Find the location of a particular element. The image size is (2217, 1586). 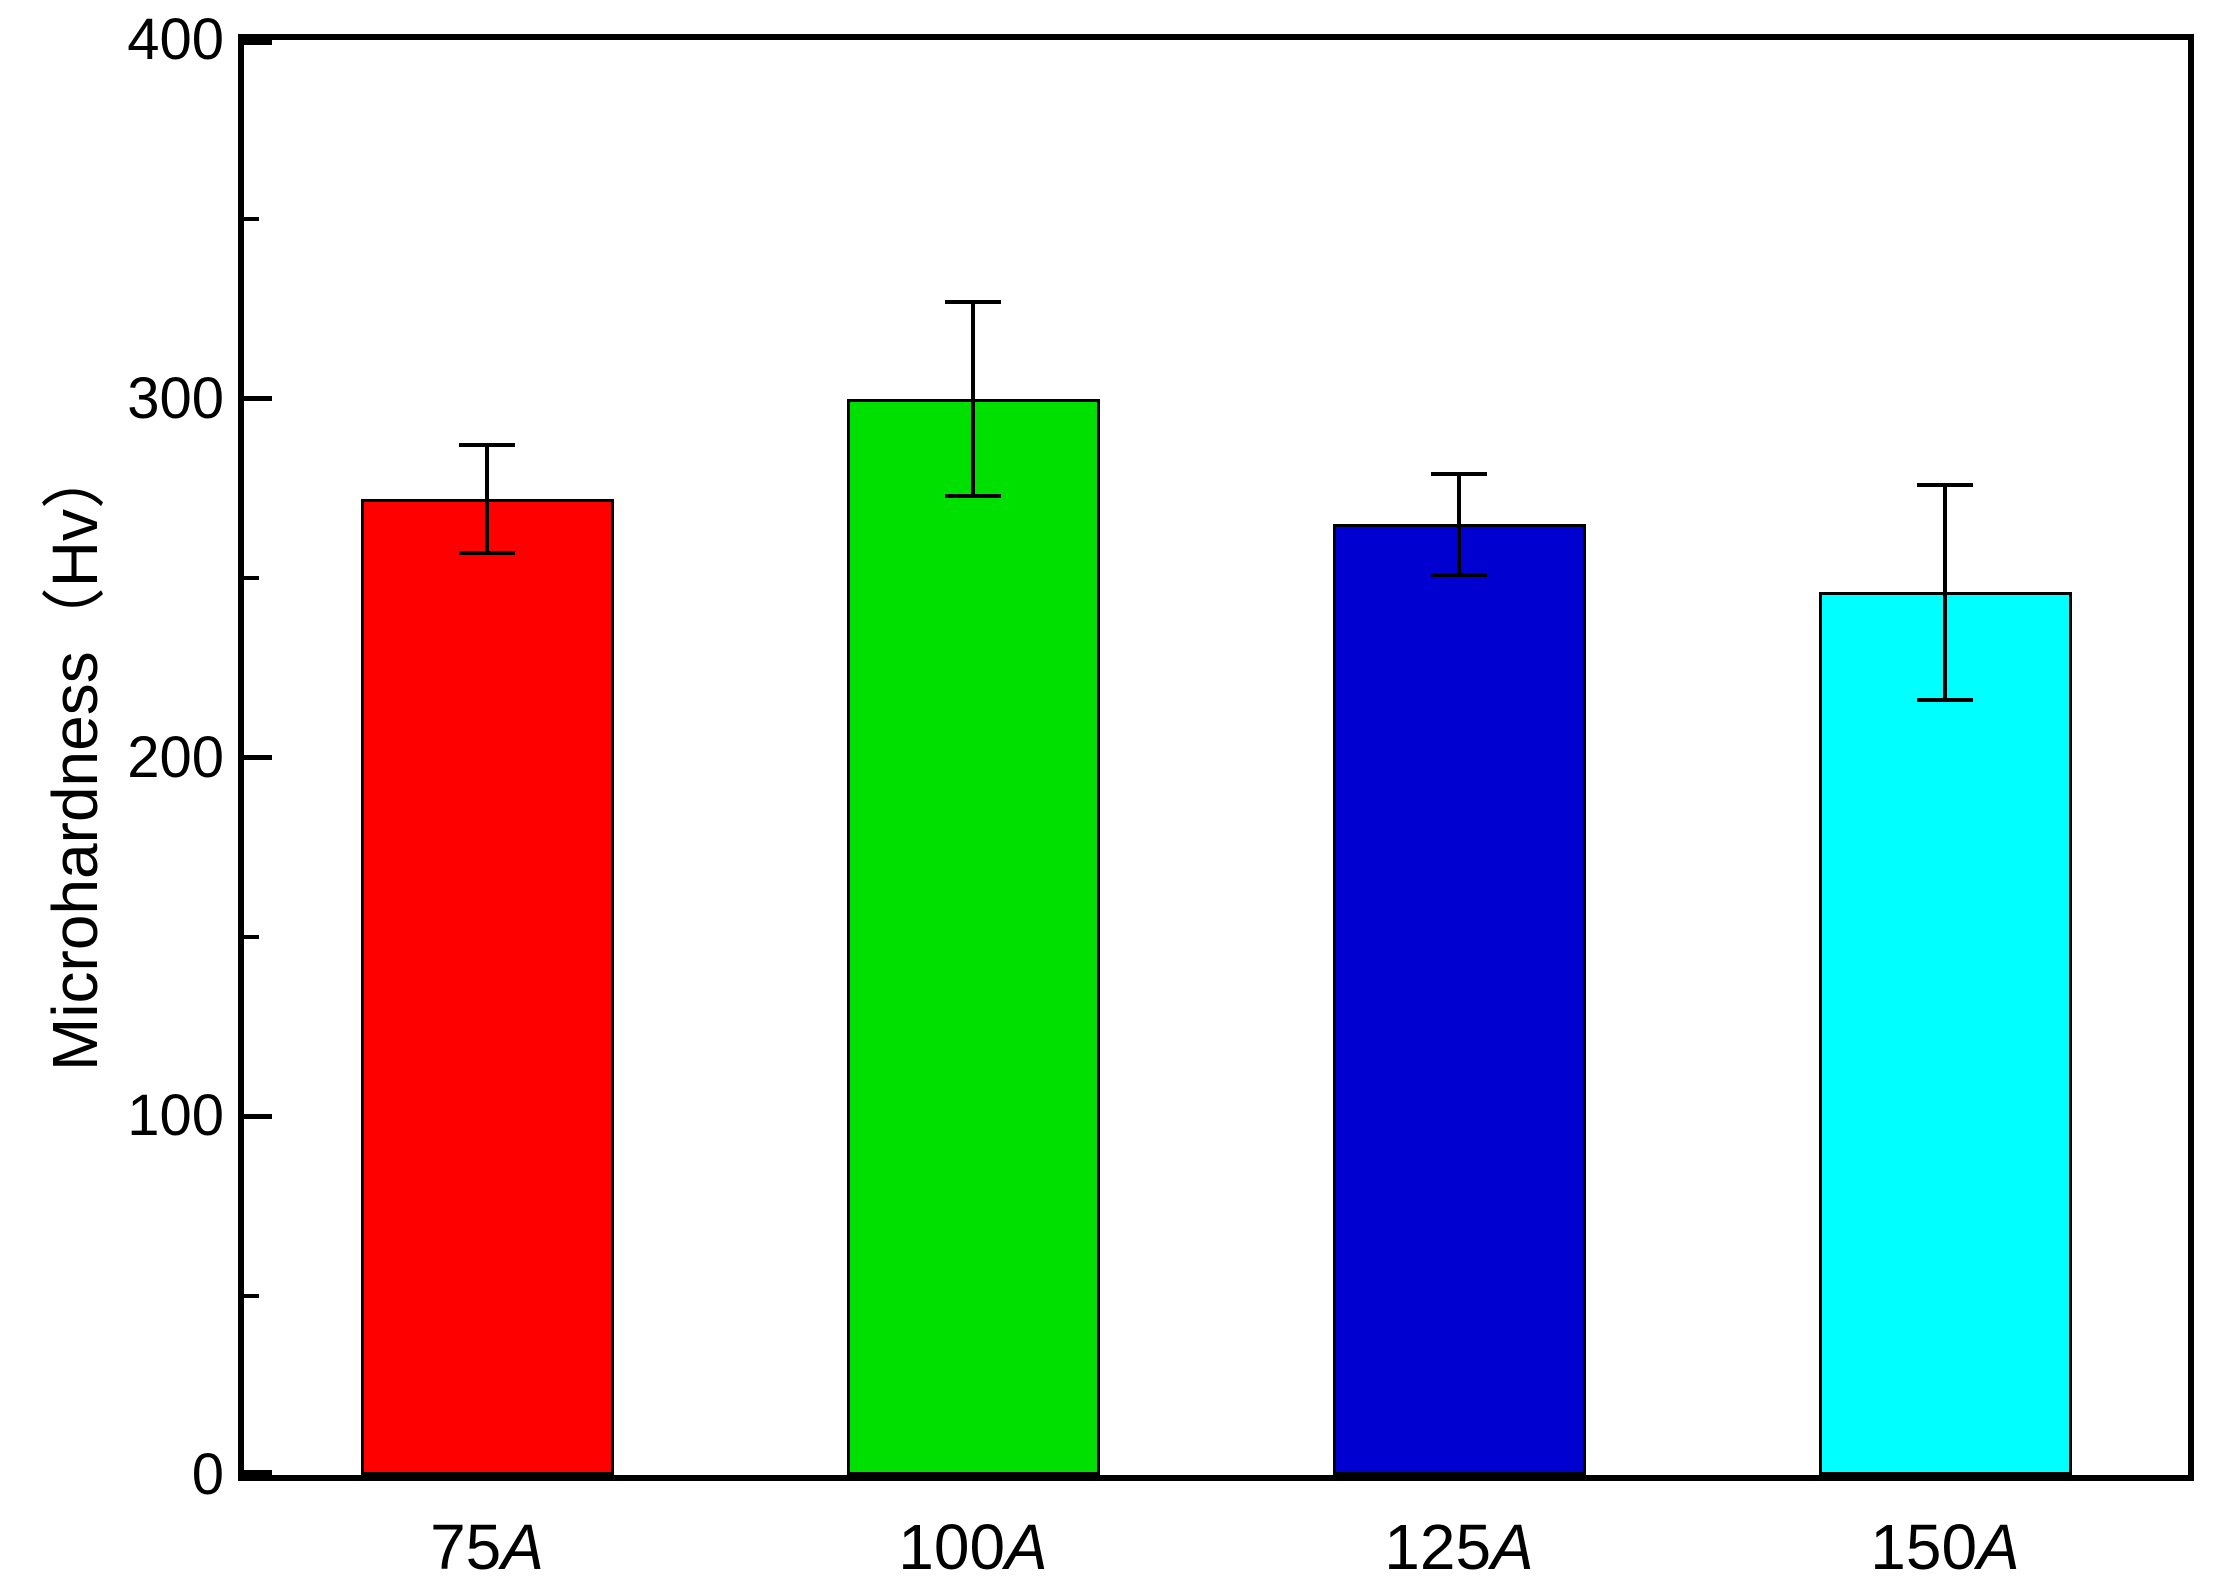

y-tick-label: 0 is located at coordinates (207, 1474).